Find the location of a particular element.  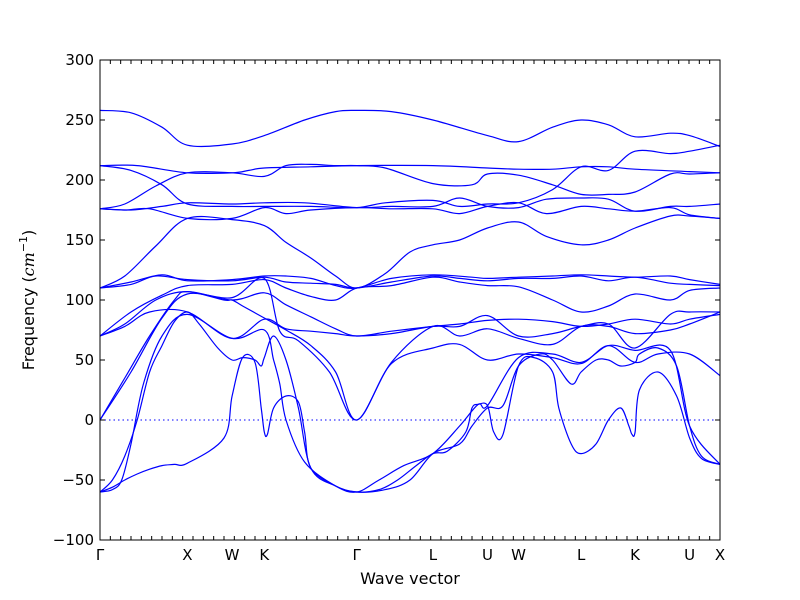

y-tick-label: 200 is located at coordinates (79, 180).